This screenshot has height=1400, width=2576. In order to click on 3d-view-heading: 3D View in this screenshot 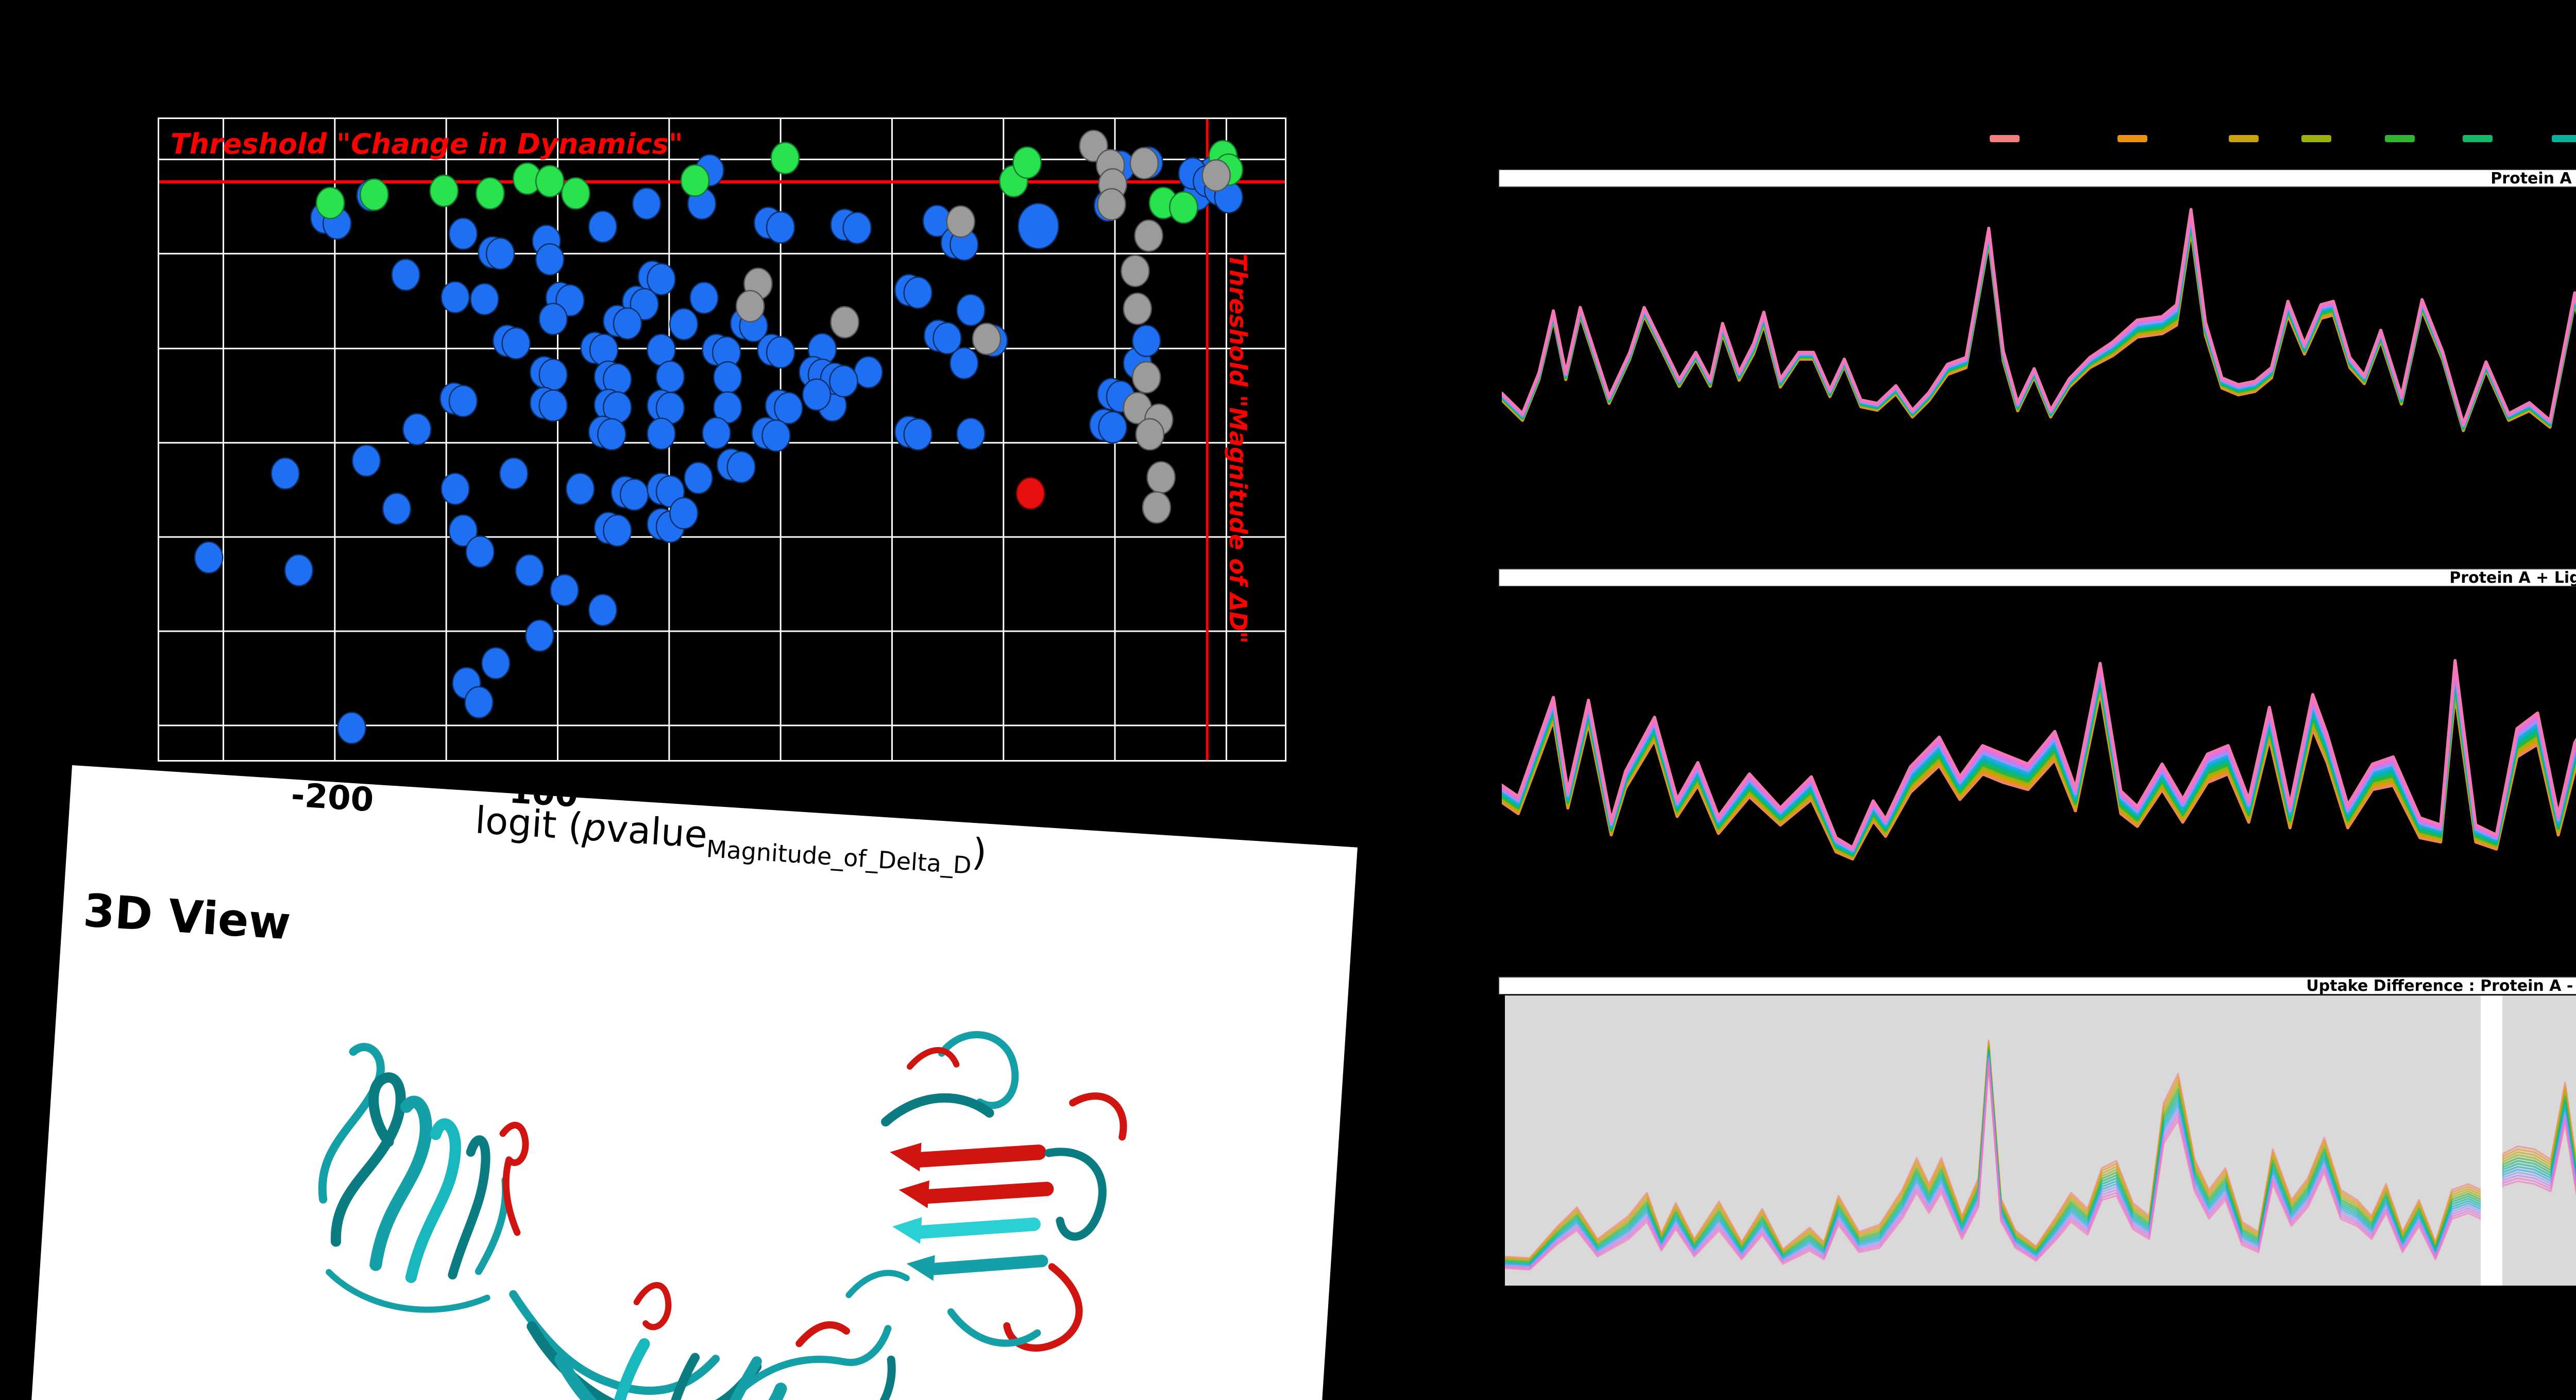, I will do `click(187, 917)`.